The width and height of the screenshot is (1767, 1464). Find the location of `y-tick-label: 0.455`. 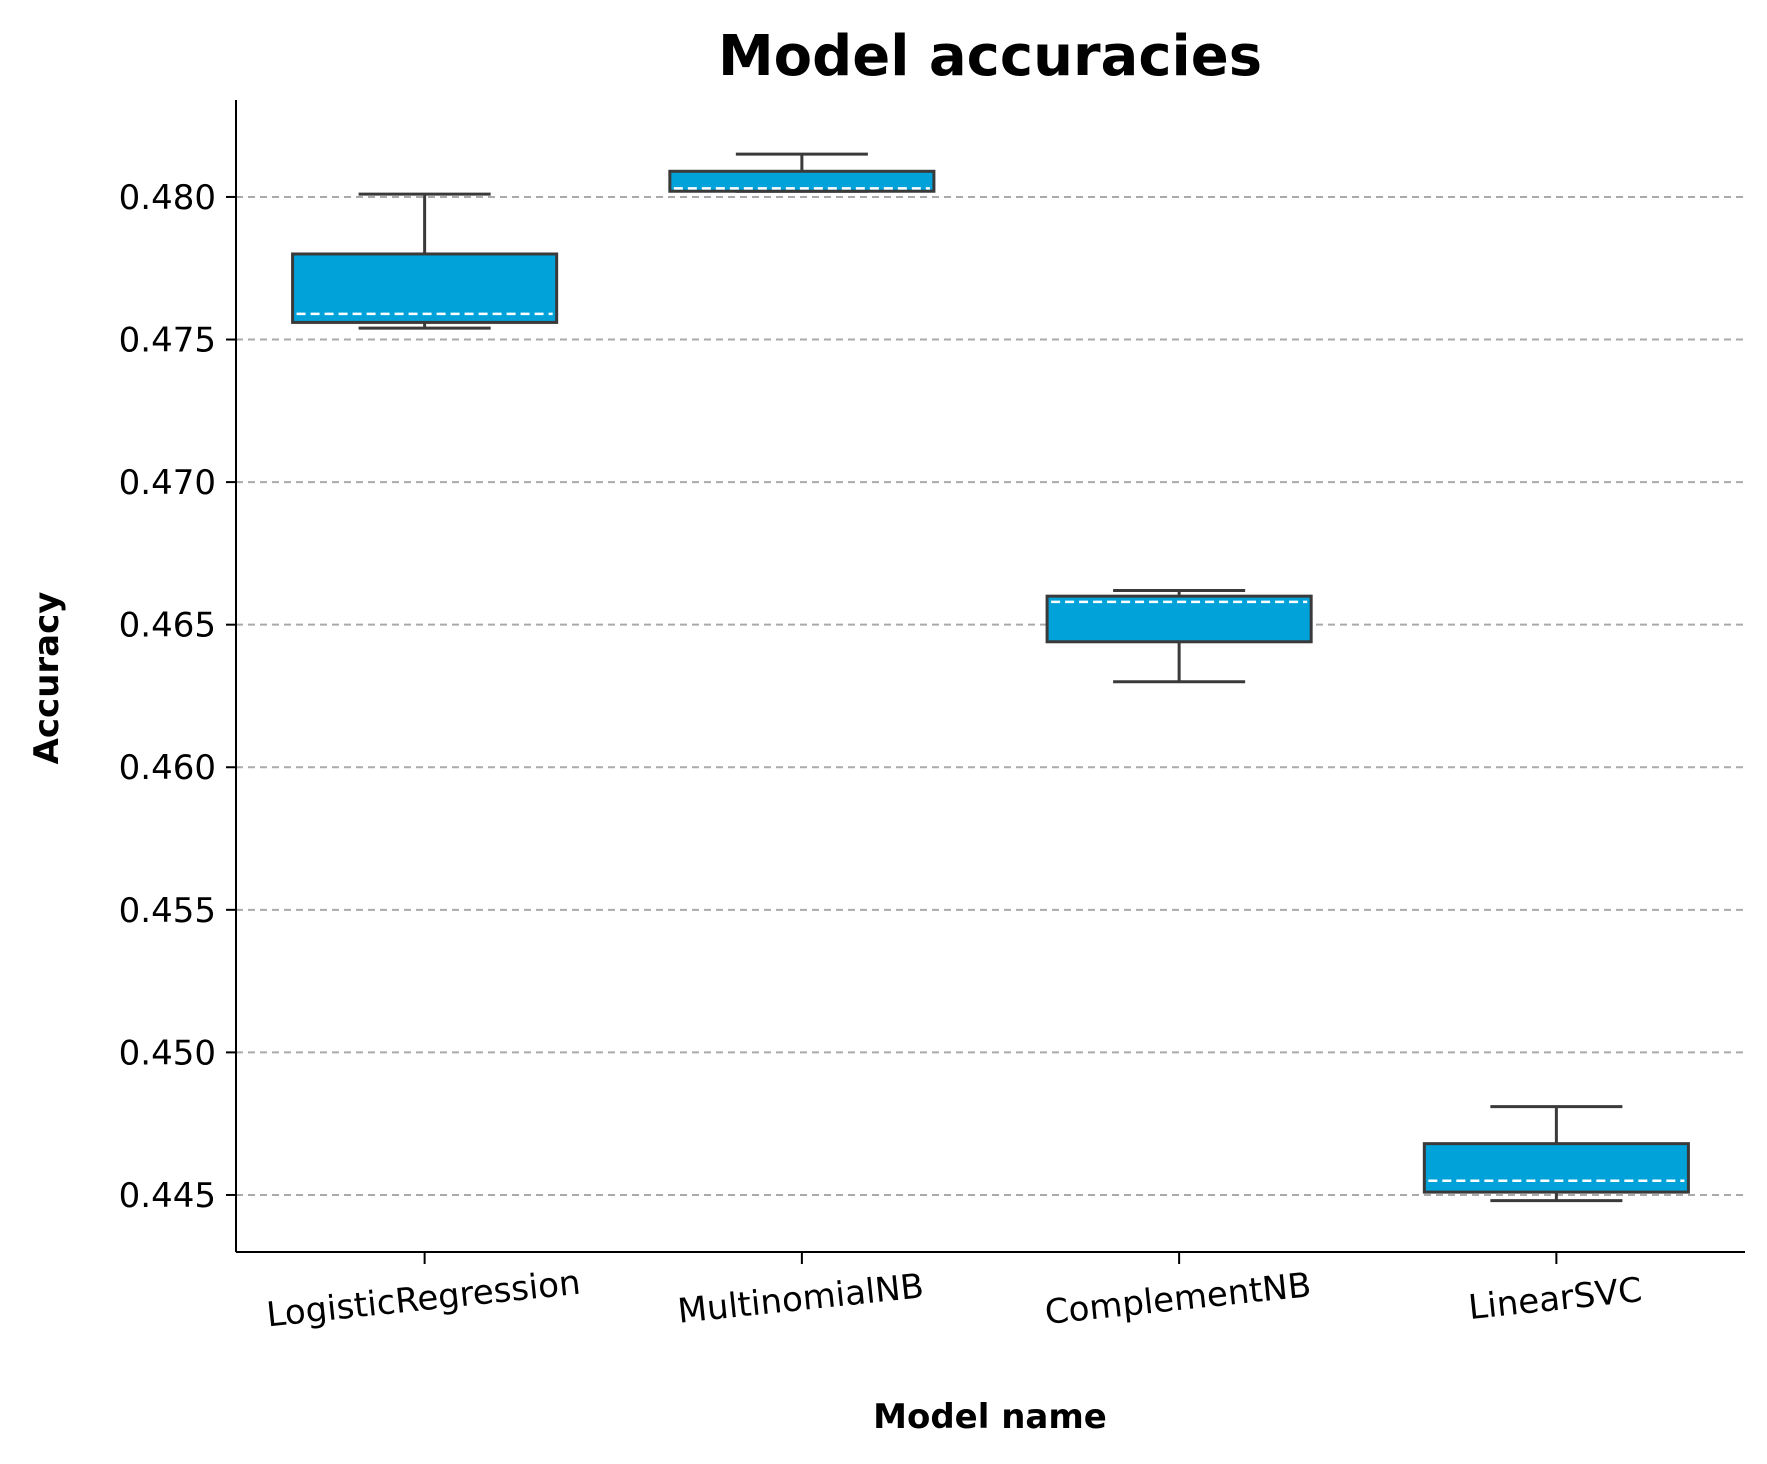

y-tick-label: 0.455 is located at coordinates (167, 911).